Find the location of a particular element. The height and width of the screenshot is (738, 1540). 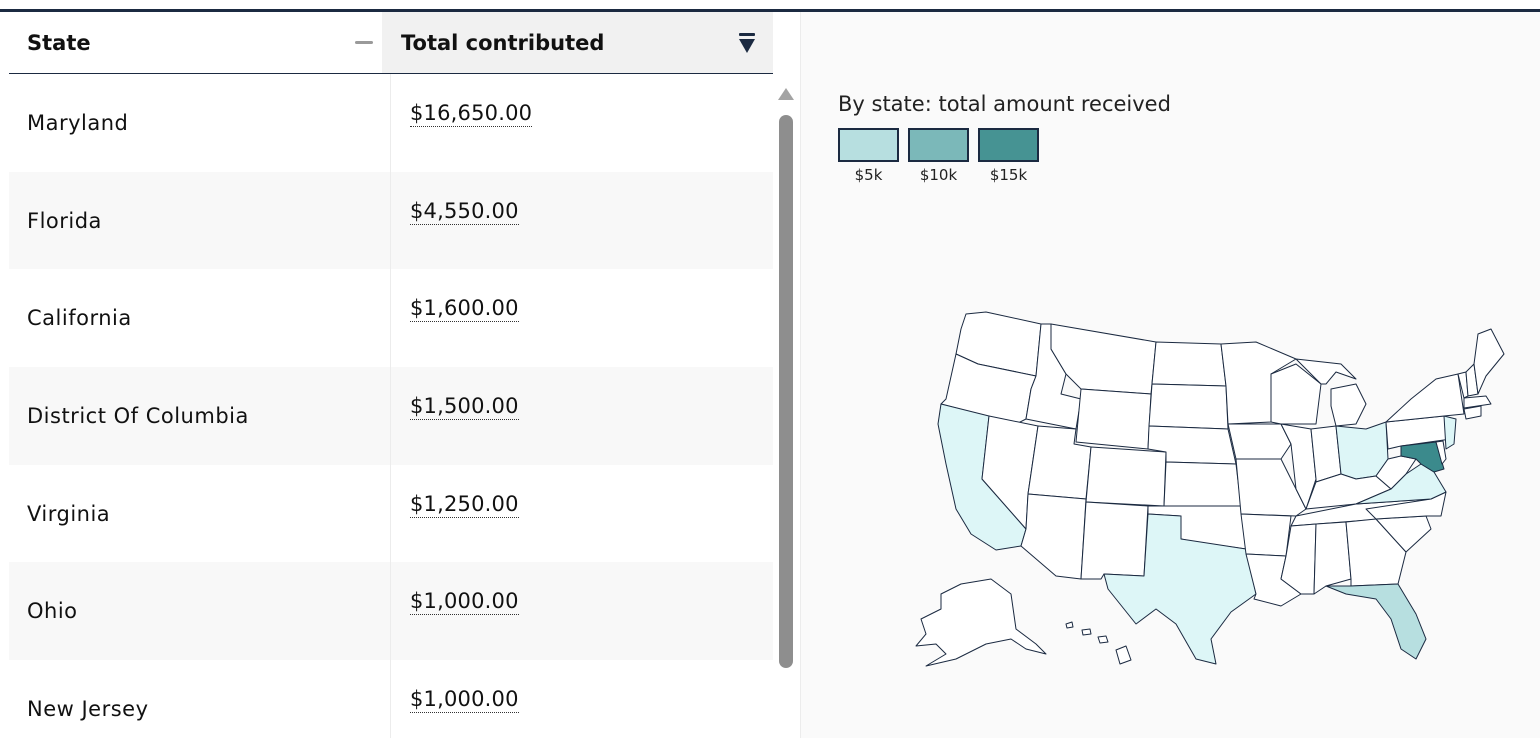

state-north-dakota is located at coordinates (1189, 364).